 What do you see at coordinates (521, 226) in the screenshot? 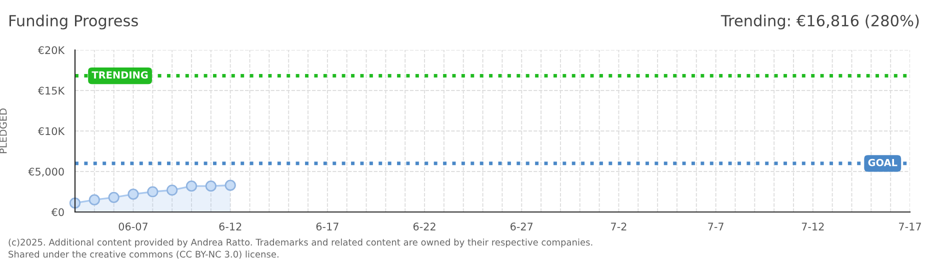
I see `x-tick-label: 6-27` at bounding box center [521, 226].